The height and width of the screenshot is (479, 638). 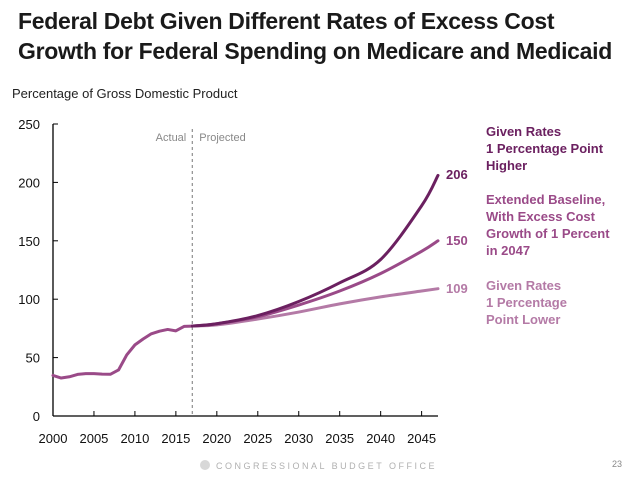 What do you see at coordinates (122, 352) in the screenshot?
I see `series-actual-line` at bounding box center [122, 352].